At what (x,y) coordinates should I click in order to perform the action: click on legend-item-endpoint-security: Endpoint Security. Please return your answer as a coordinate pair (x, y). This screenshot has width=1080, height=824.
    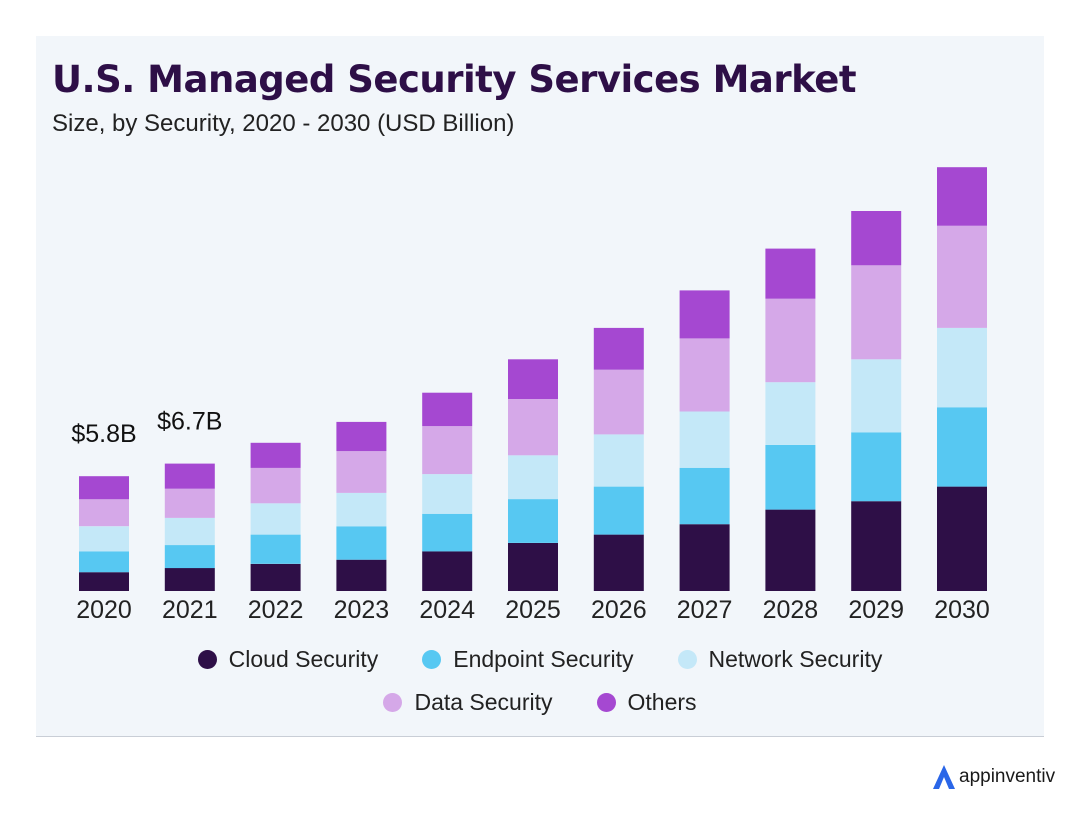
    Looking at the image, I should click on (528, 659).